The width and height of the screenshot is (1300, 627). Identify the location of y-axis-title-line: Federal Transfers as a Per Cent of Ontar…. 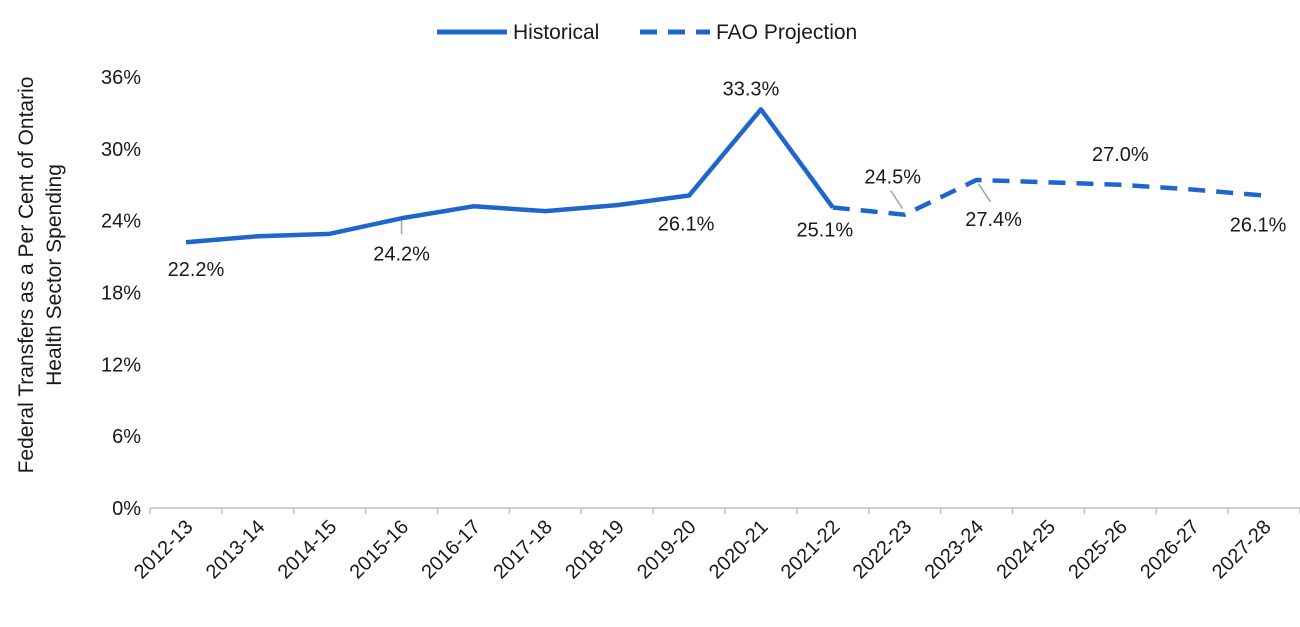
(26, 275).